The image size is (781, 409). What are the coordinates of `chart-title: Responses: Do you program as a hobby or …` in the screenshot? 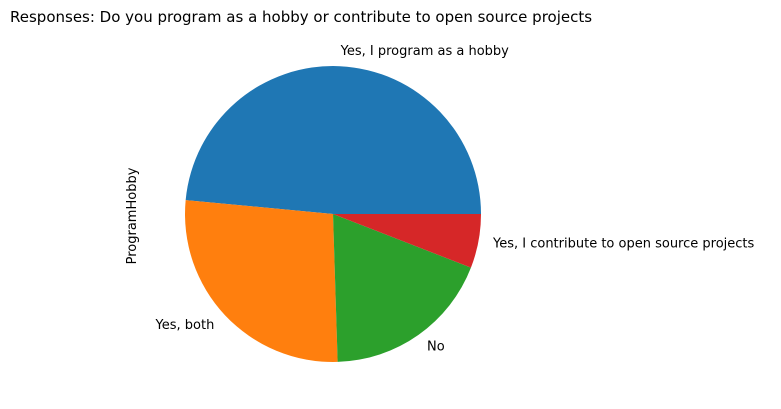 It's located at (301, 17).